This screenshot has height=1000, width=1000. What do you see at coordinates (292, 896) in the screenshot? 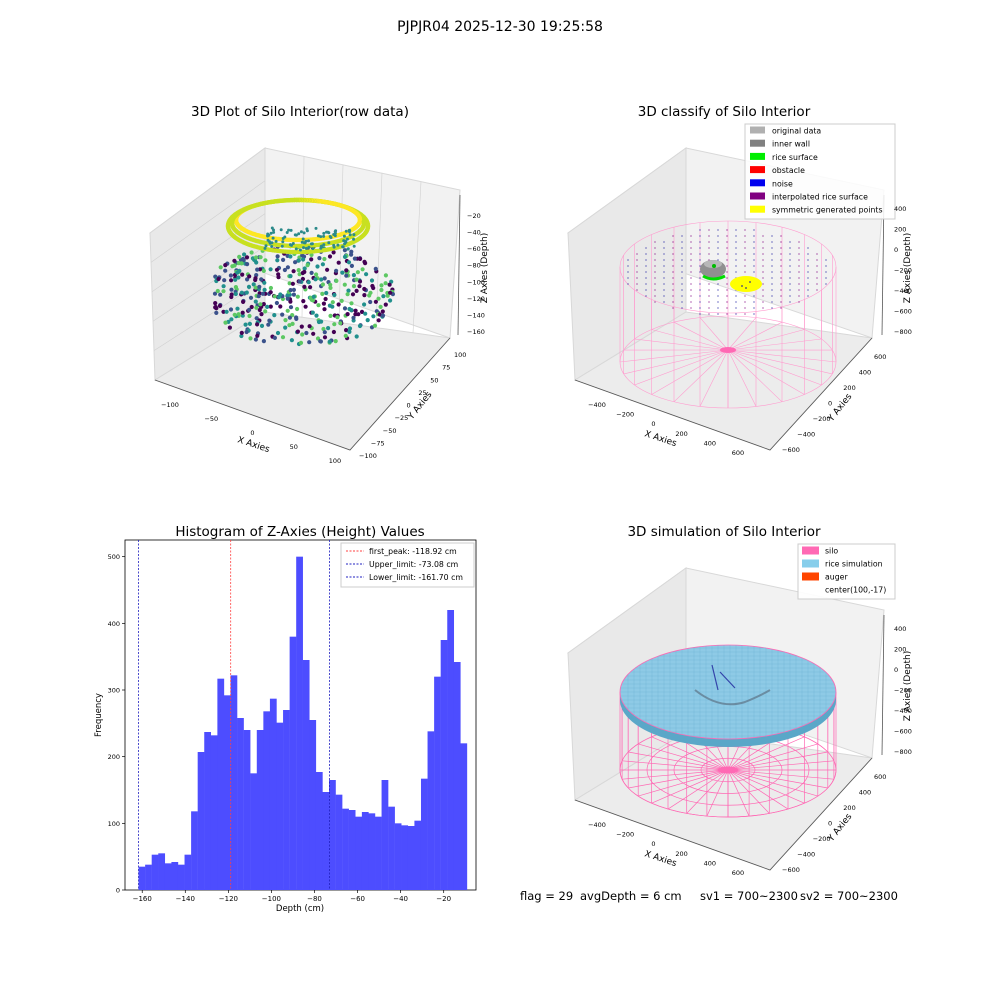
I see `histogram-x-ticks: −160 −140 −120 −100 −80 −60 −40 −20` at bounding box center [292, 896].